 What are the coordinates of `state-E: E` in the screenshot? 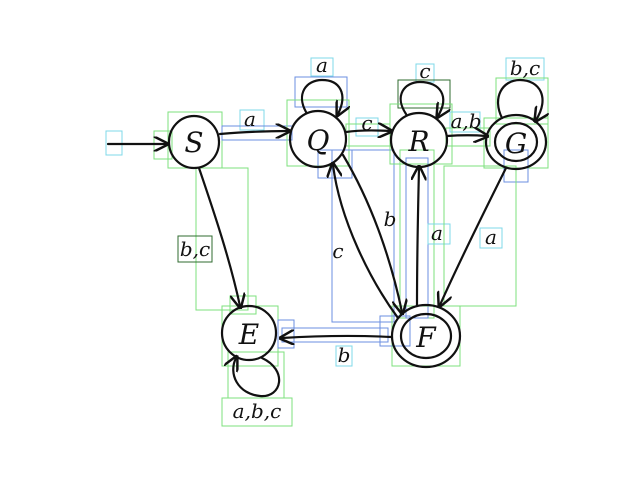 It's located at (249, 333).